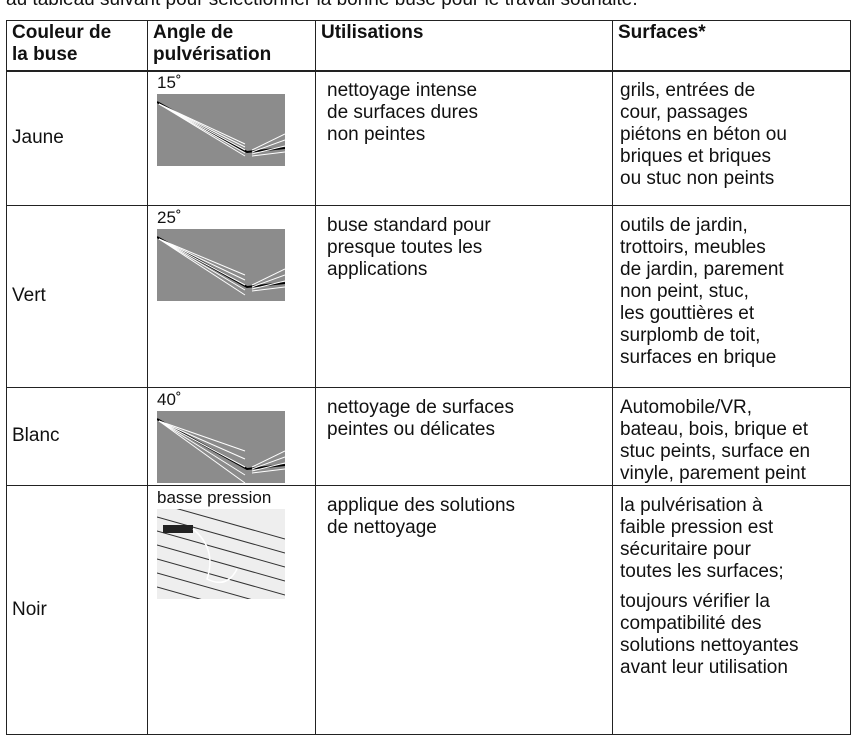 This screenshot has width=864, height=736. Describe the element at coordinates (405, 247) in the screenshot. I see `uses-line: presque toutes les` at that location.